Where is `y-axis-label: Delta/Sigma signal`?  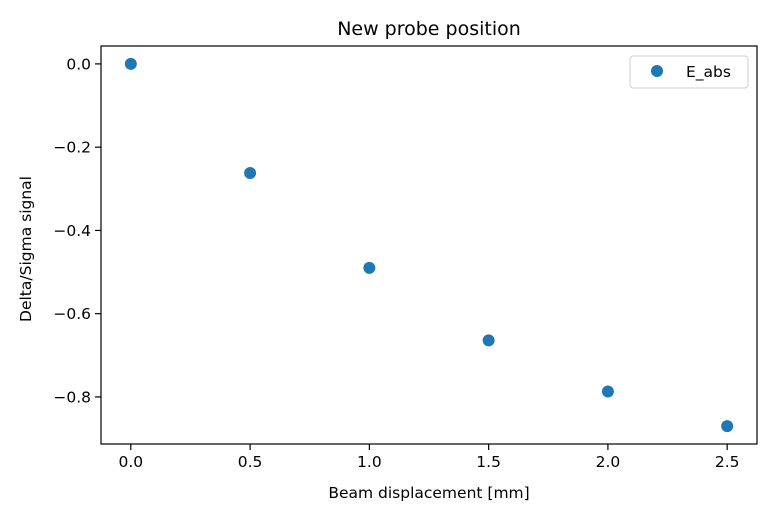 y-axis-label: Delta/Sigma signal is located at coordinates (26, 249).